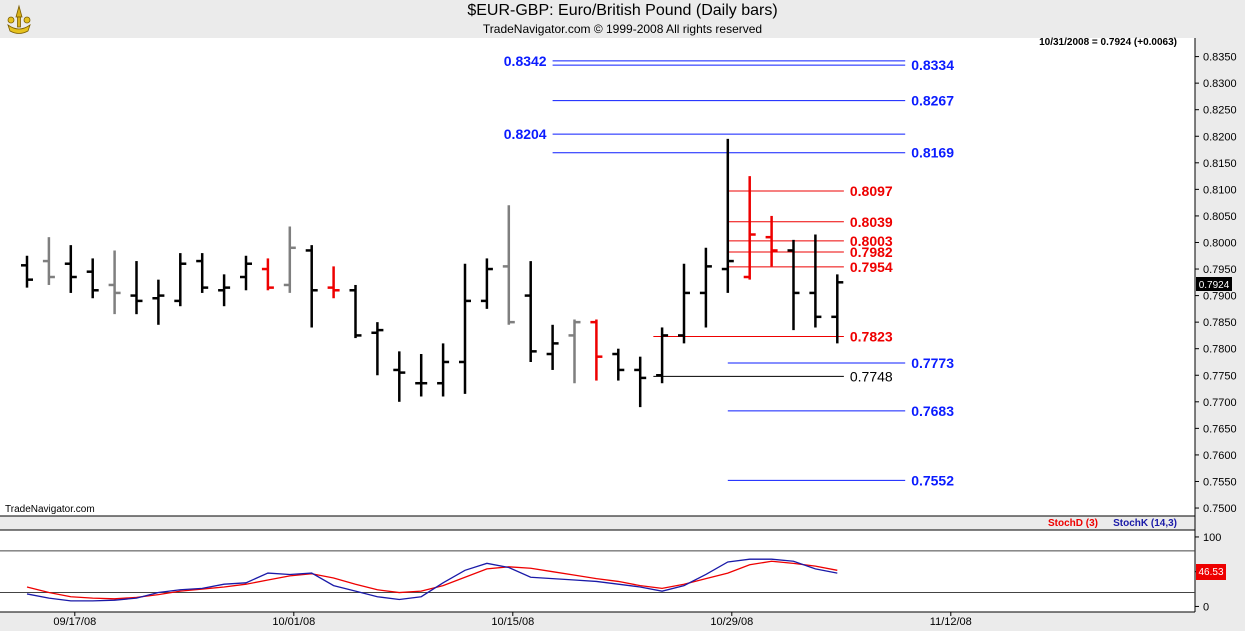  I want to click on level-label: 0.8169, so click(932, 153).